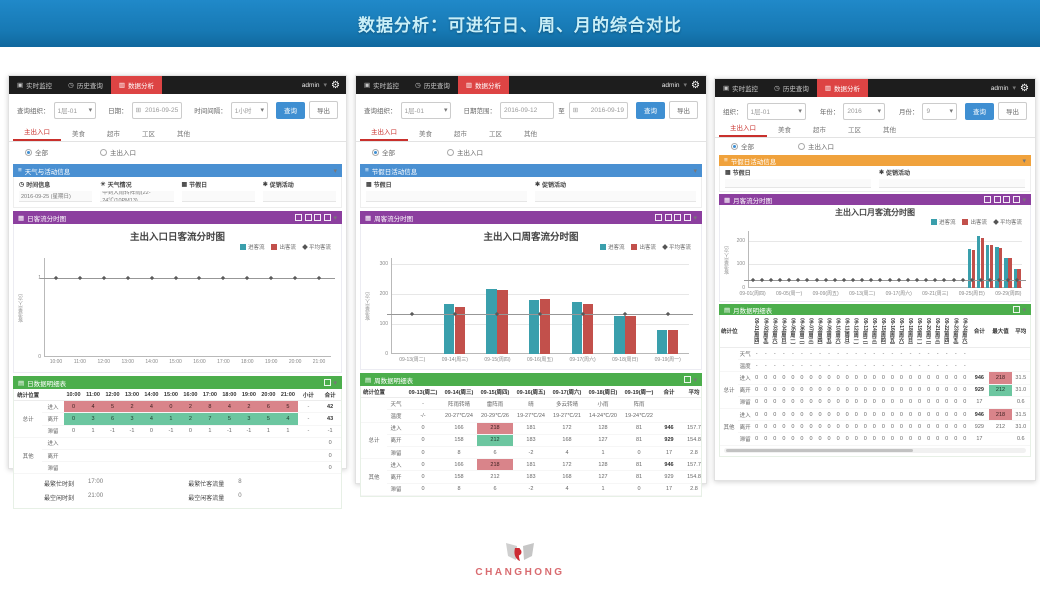 Image resolution: width=1040 pixels, height=589 pixels. What do you see at coordinates (864, 111) in the screenshot?
I see `year-select: 2016 ▾` at bounding box center [864, 111].